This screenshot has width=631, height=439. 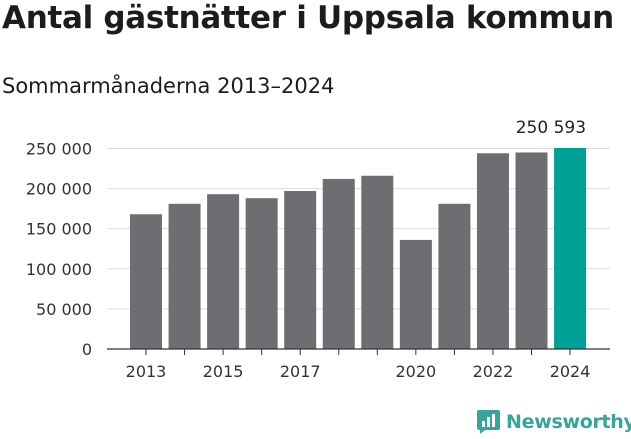 I want to click on chart-subtitle: Sommarmånaderna 2013–2024, so click(x=168, y=86).